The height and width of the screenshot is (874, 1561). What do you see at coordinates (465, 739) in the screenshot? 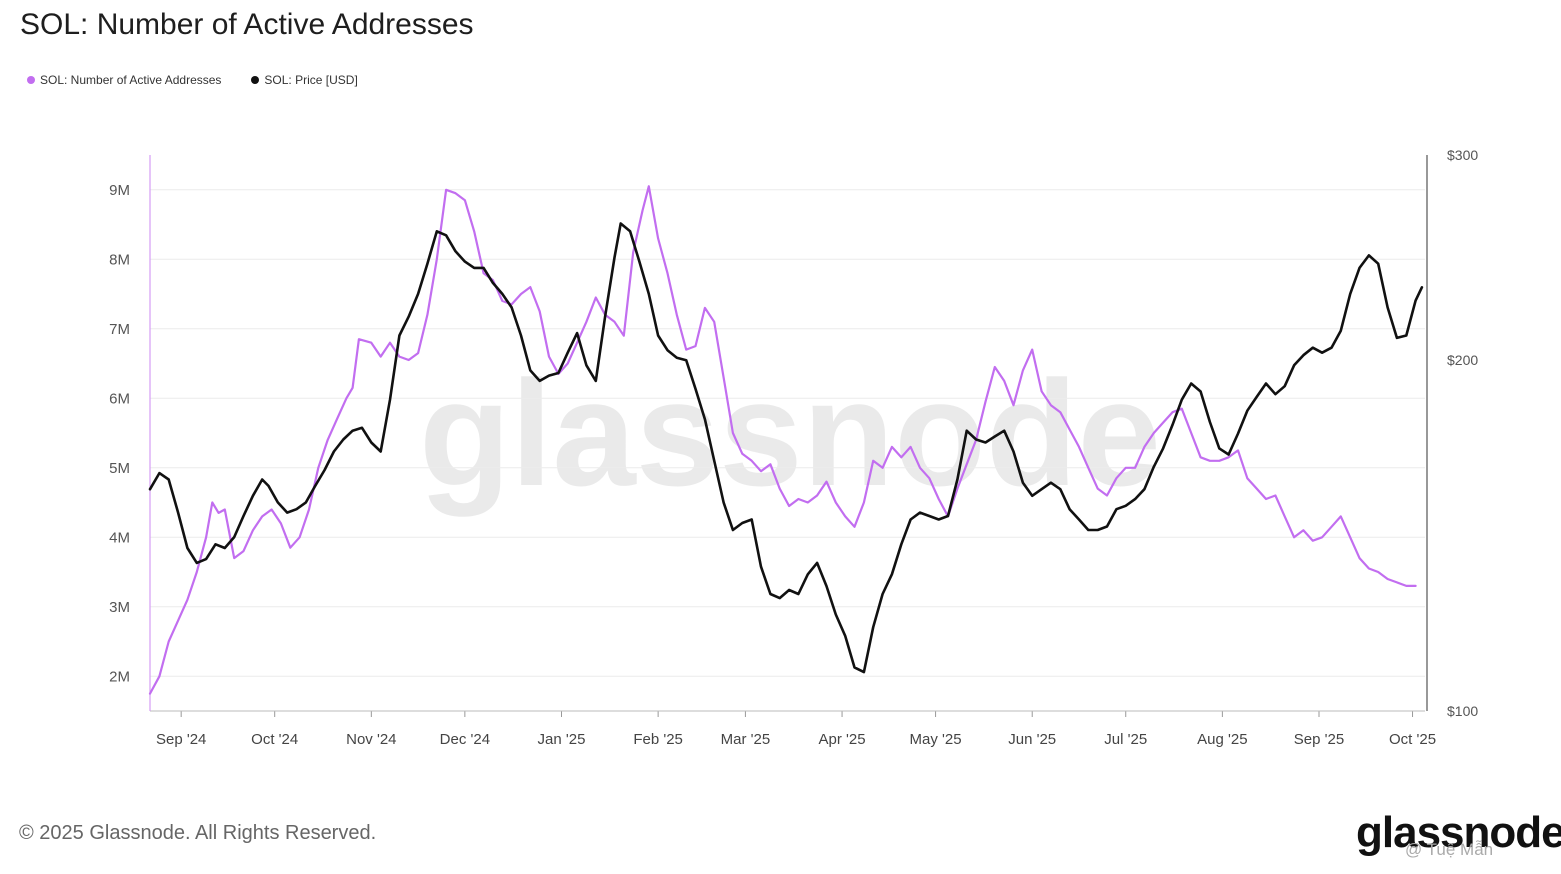
I see `x-tick-label: Dec '24` at bounding box center [465, 739].